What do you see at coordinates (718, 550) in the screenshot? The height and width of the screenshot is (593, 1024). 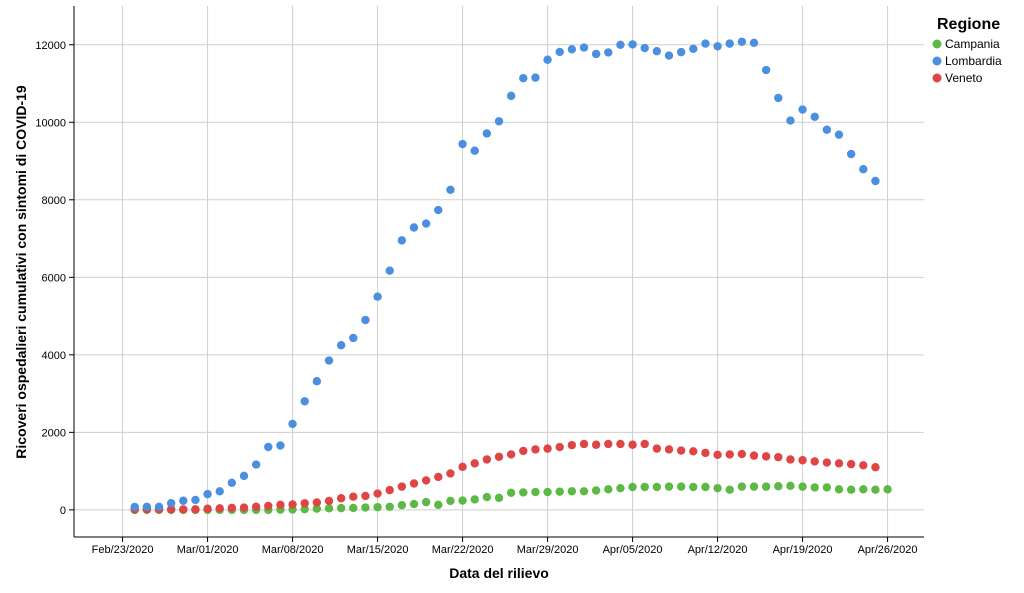 I see `x-tick-label: Apr/12/2020` at bounding box center [718, 550].